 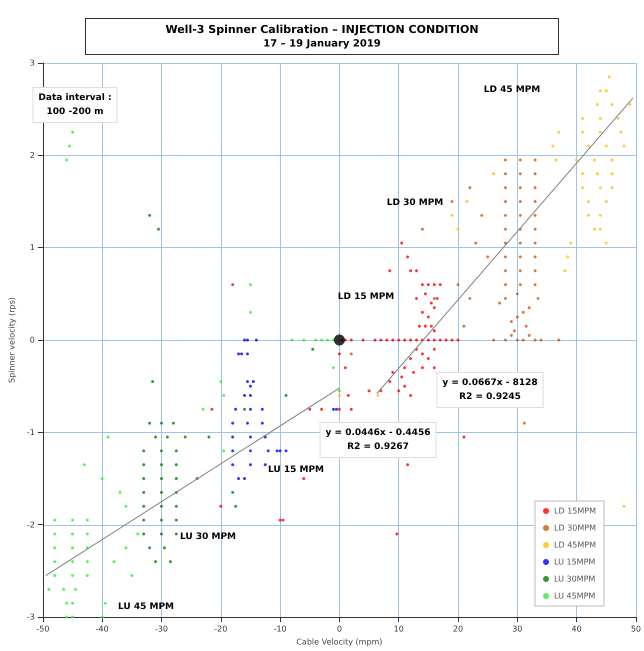 I want to click on chart-title: Well-3 Spinner Calibration – INJECTION CONDITION, so click(x=322, y=29).